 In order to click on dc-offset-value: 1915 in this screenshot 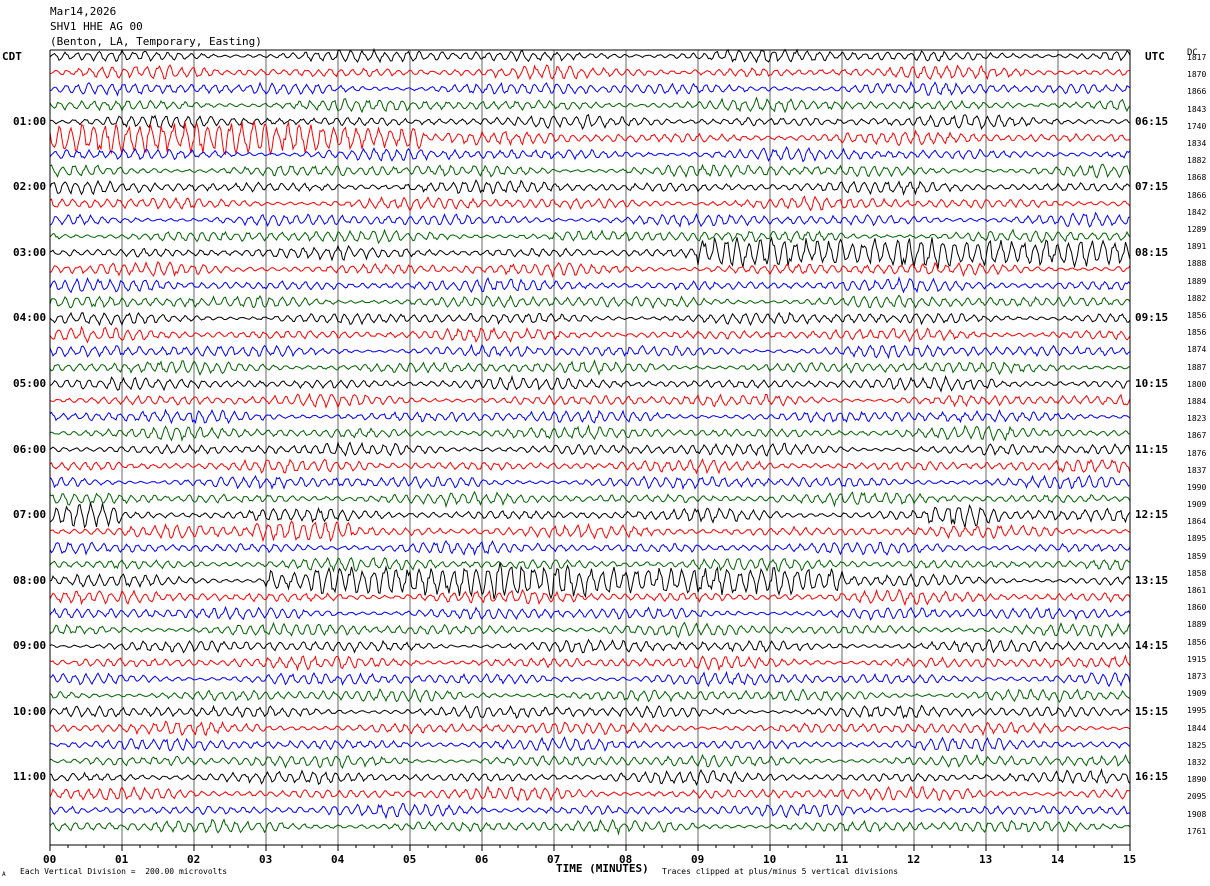, I will do `click(1197, 659)`.